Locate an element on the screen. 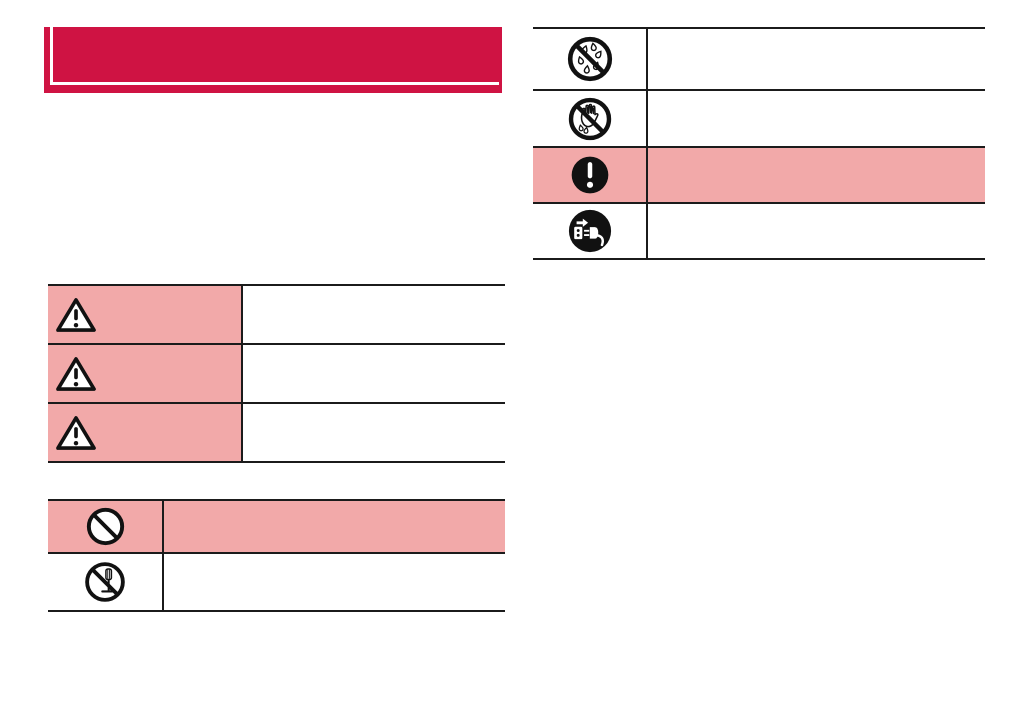 The height and width of the screenshot is (703, 1032). unplug-power-icon is located at coordinates (590, 231).